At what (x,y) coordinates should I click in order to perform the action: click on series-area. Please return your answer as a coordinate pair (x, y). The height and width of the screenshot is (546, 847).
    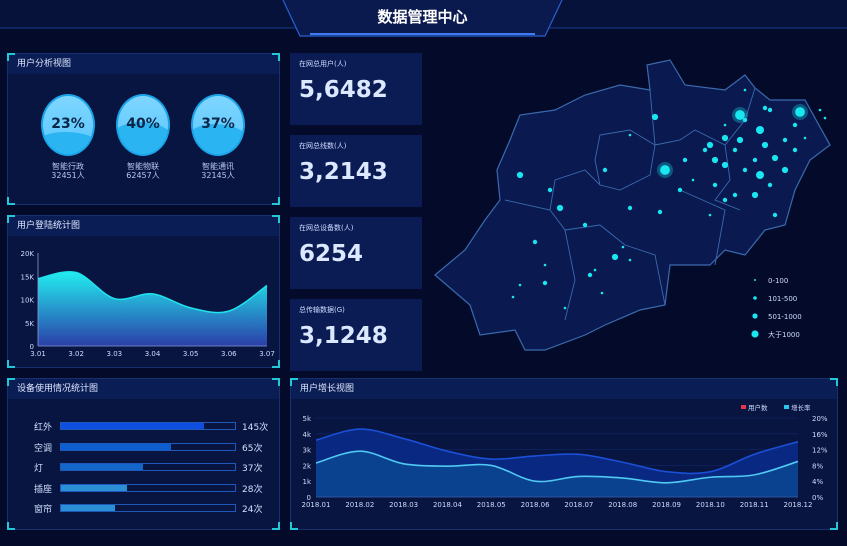
    Looking at the image, I should click on (557, 474).